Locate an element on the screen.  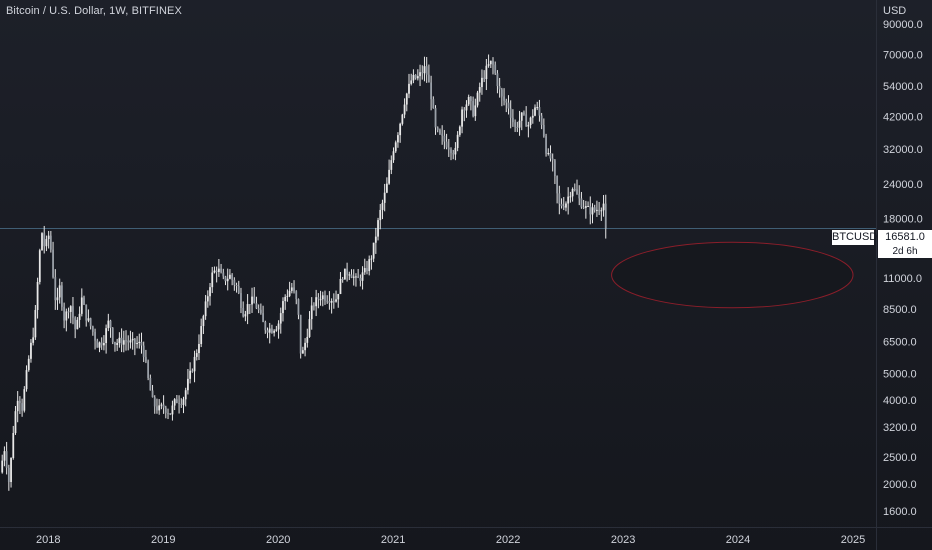
price-axis-tick-label: 4000.0 is located at coordinates (900, 401).